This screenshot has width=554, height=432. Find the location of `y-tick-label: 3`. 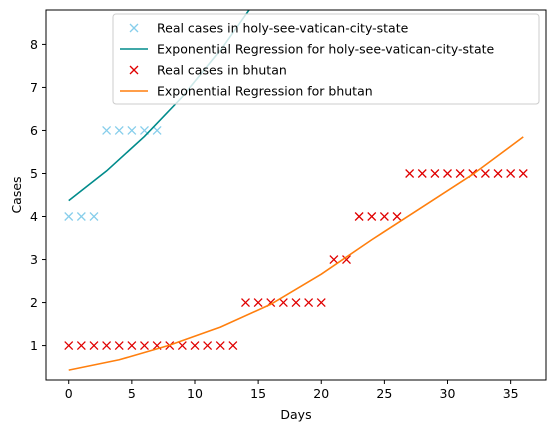

y-tick-label: 3 is located at coordinates (34, 259).